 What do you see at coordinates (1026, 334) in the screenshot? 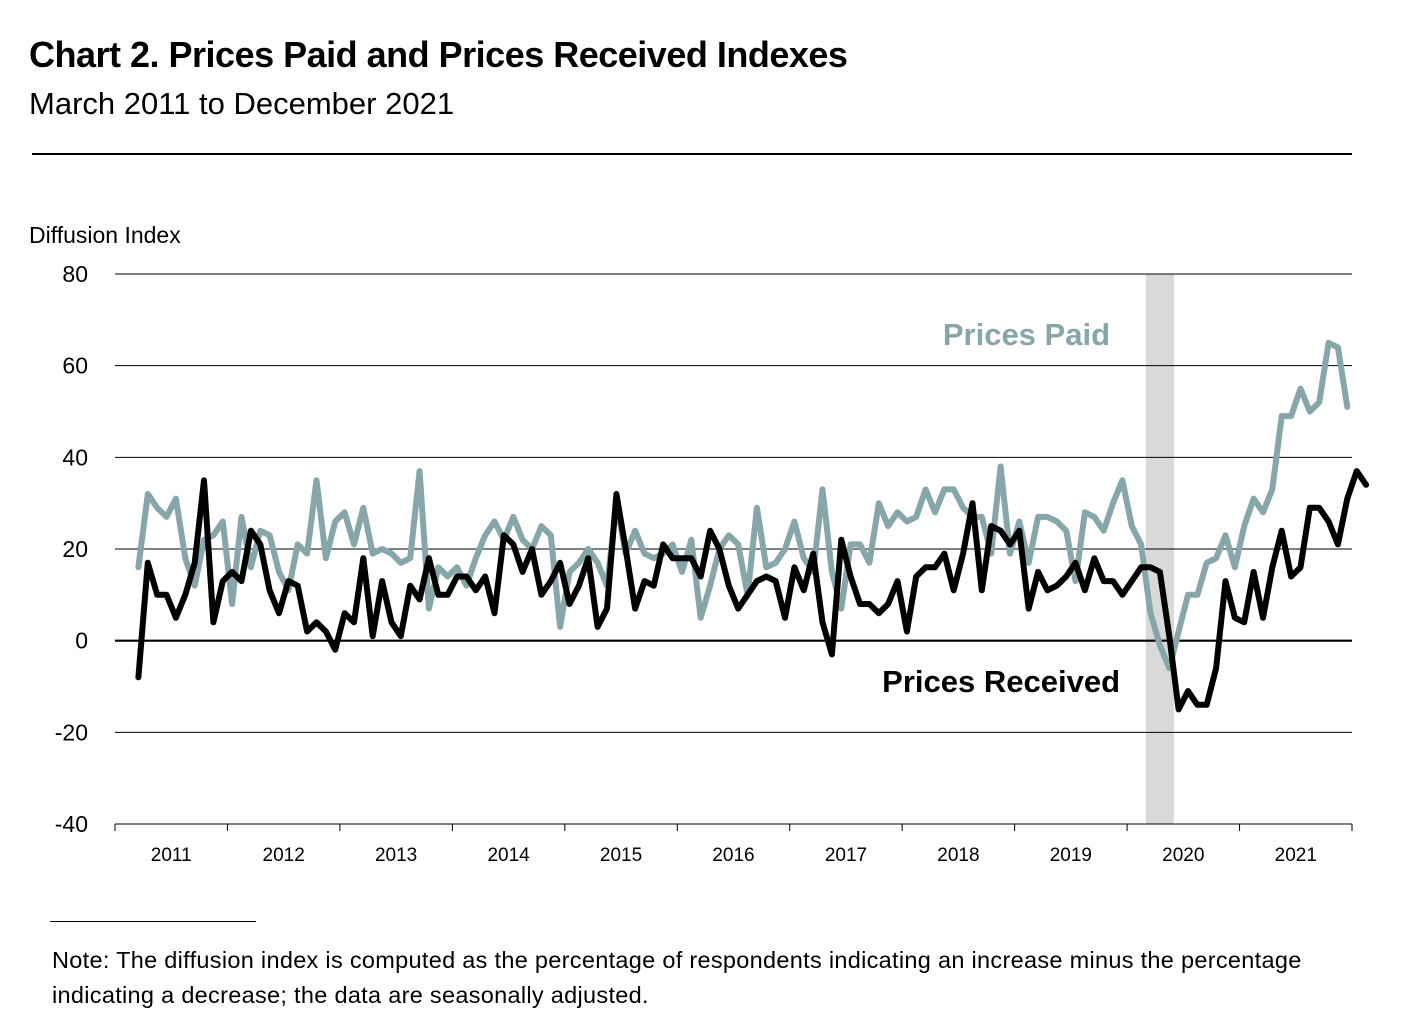
I see `prices-paid-label: Prices Paid` at bounding box center [1026, 334].